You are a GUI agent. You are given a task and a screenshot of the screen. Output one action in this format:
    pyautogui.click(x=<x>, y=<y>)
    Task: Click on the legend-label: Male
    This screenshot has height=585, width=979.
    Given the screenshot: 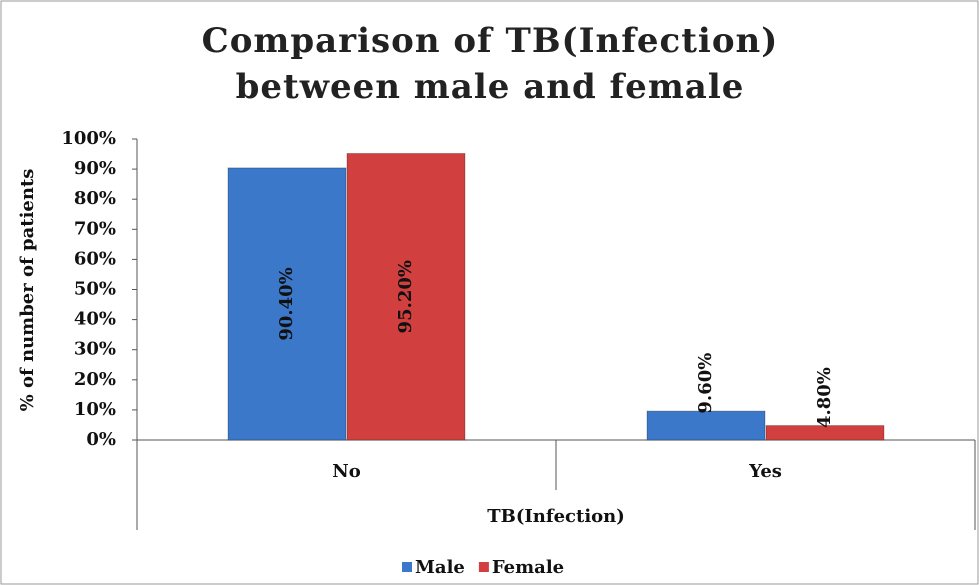 What is the action you would take?
    pyautogui.click(x=440, y=567)
    